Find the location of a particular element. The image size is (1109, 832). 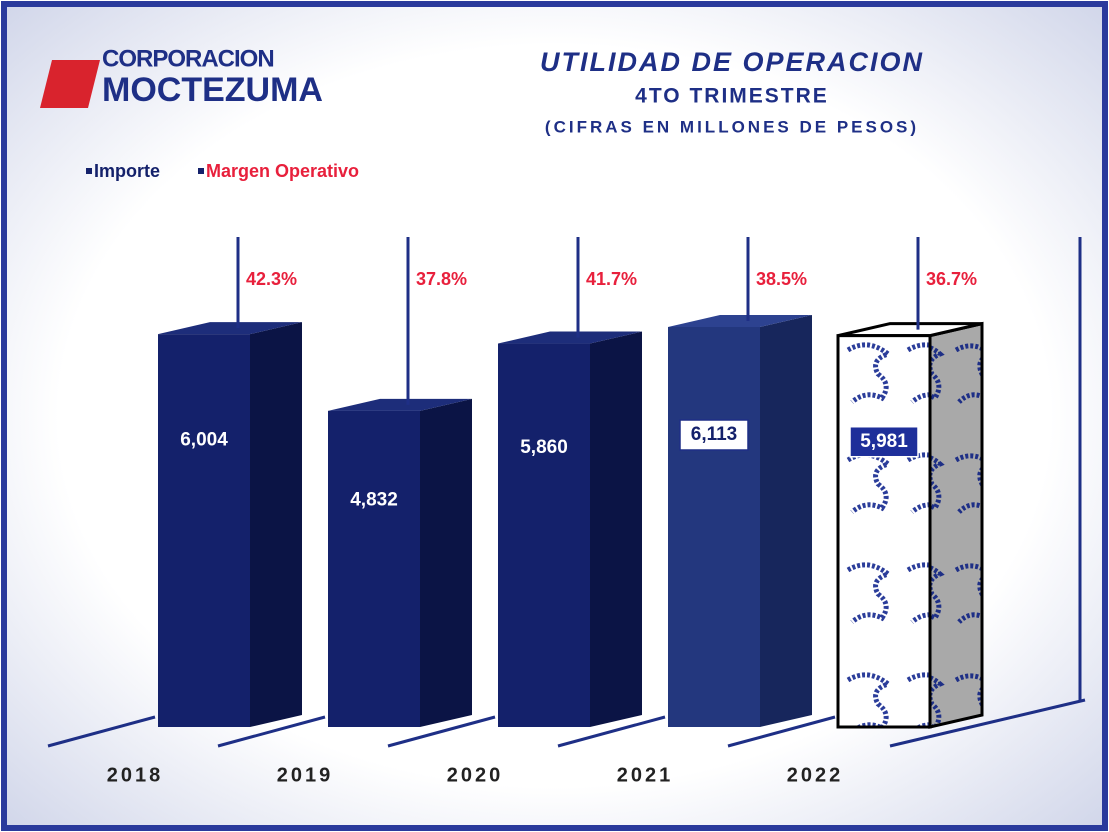

logo-text: MOCTEZUMA is located at coordinates (212, 90).